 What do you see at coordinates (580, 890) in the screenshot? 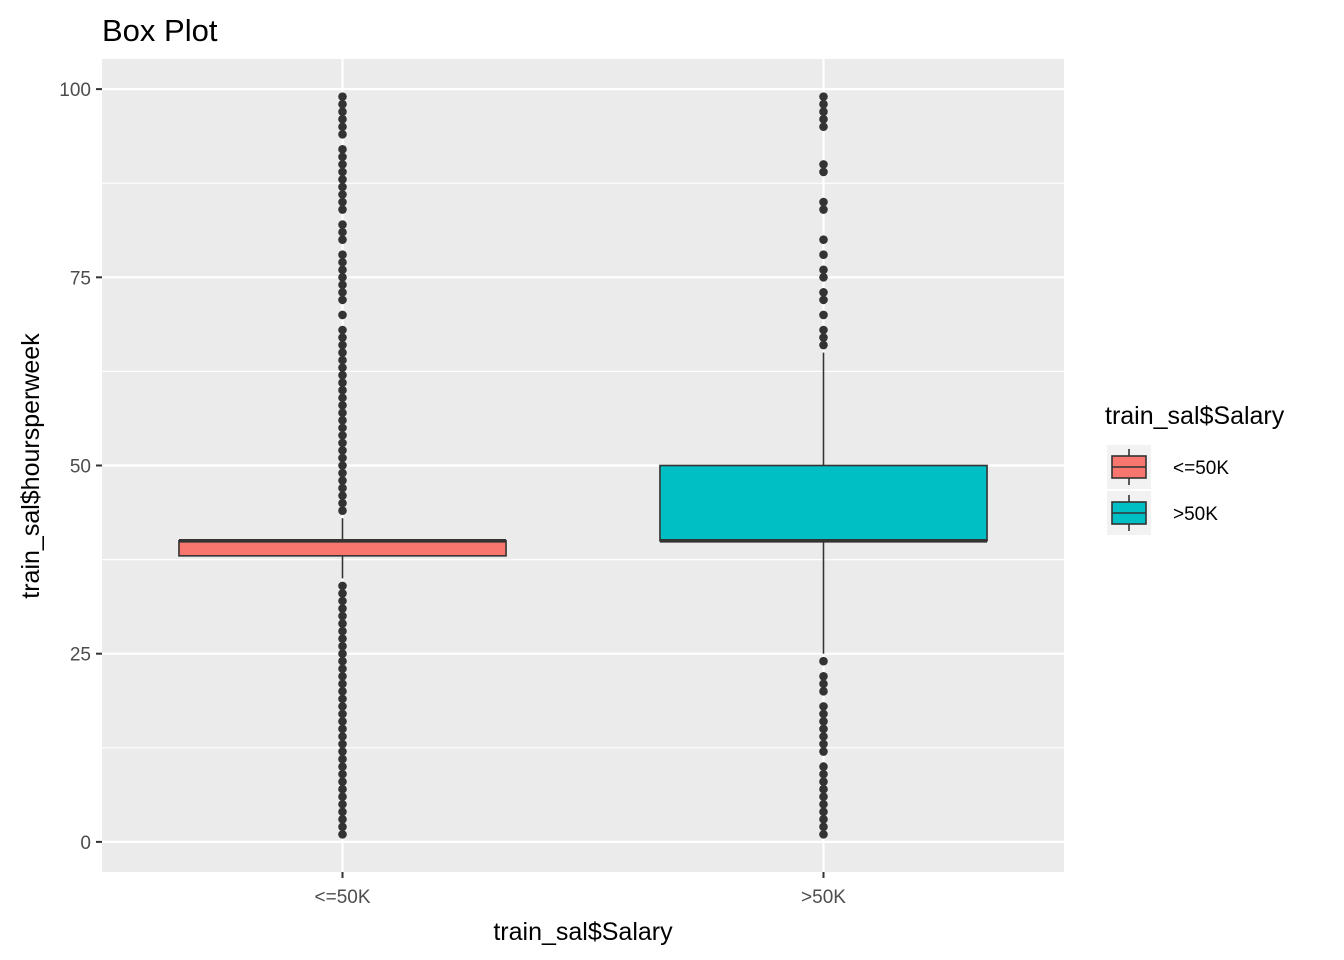
I see `x-axis-ticks: <=50K >50K` at bounding box center [580, 890].